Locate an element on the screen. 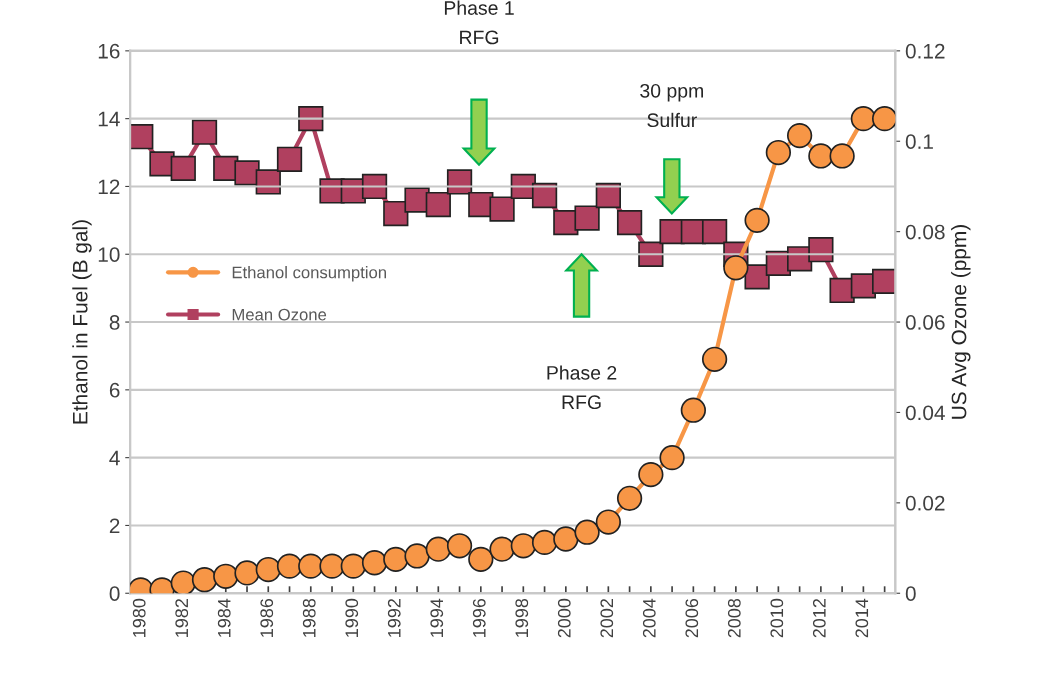 Image resolution: width=1041 pixels, height=678 pixels. y-tick-label: 10 is located at coordinates (109, 254).